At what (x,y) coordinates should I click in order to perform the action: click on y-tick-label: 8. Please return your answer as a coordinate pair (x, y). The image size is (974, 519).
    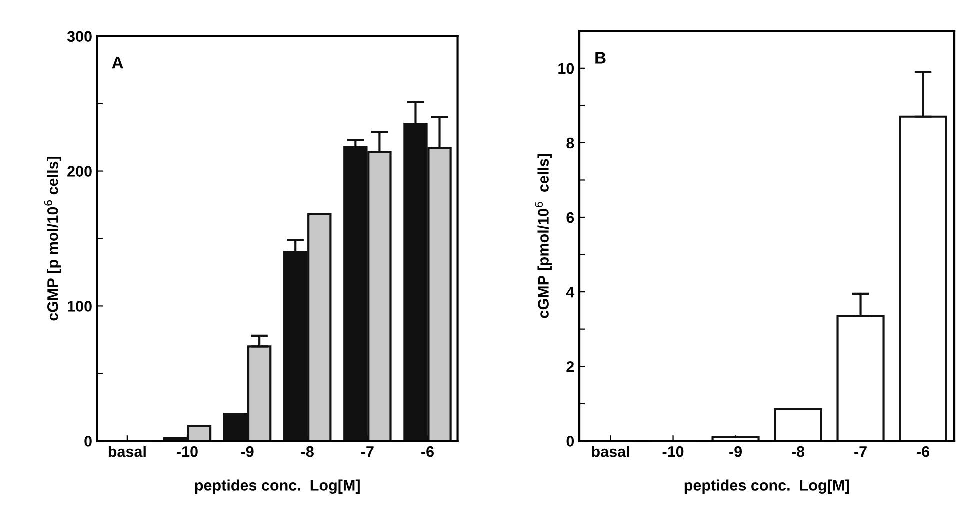
    Looking at the image, I should click on (570, 143).